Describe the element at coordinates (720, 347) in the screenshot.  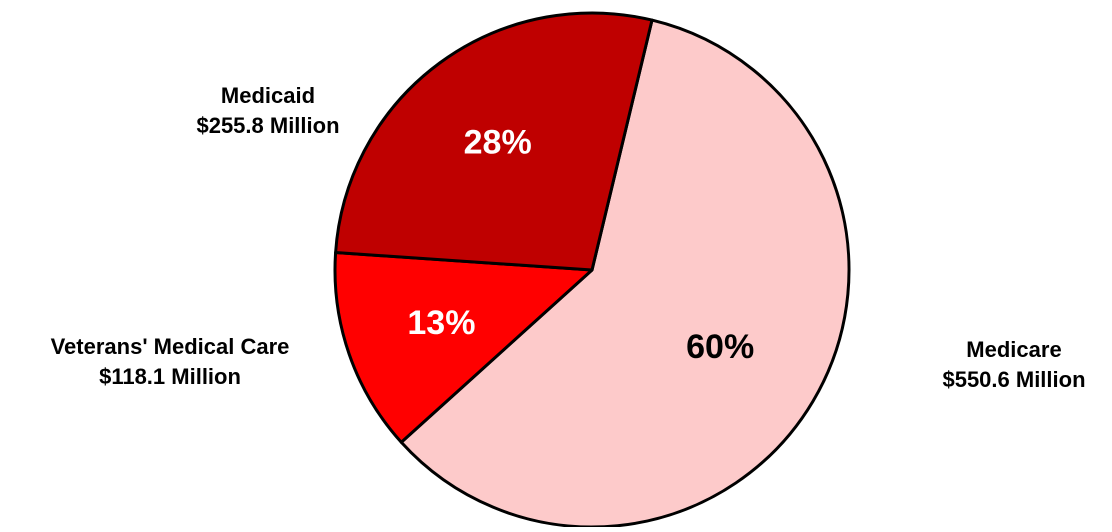
I see `percent-label-medicare: 60%` at that location.